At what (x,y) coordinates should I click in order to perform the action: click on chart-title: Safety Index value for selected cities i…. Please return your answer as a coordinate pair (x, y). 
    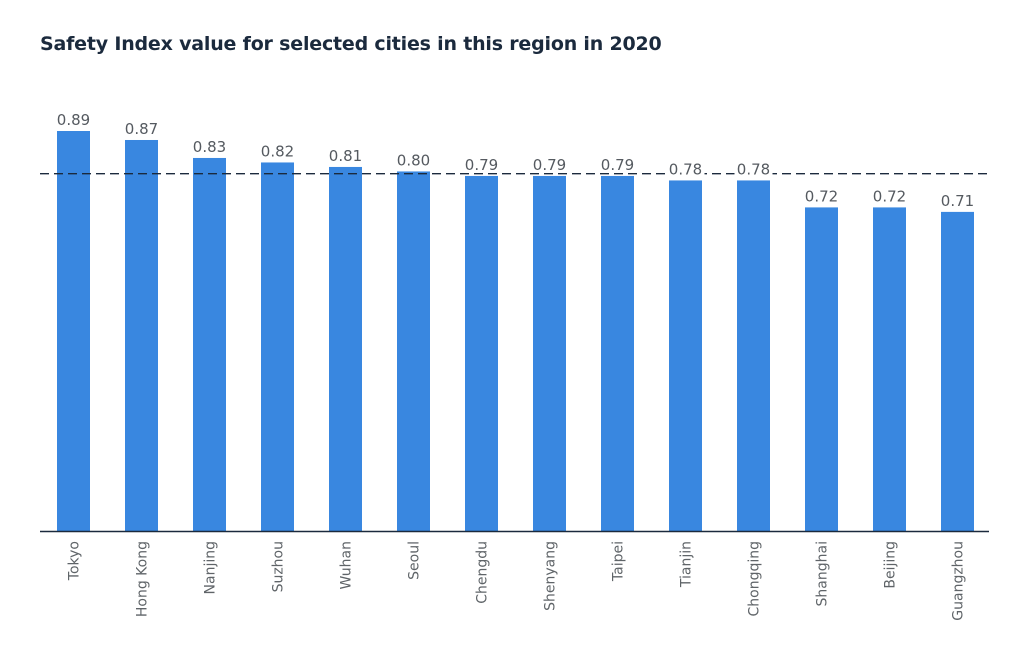
    Looking at the image, I should click on (351, 44).